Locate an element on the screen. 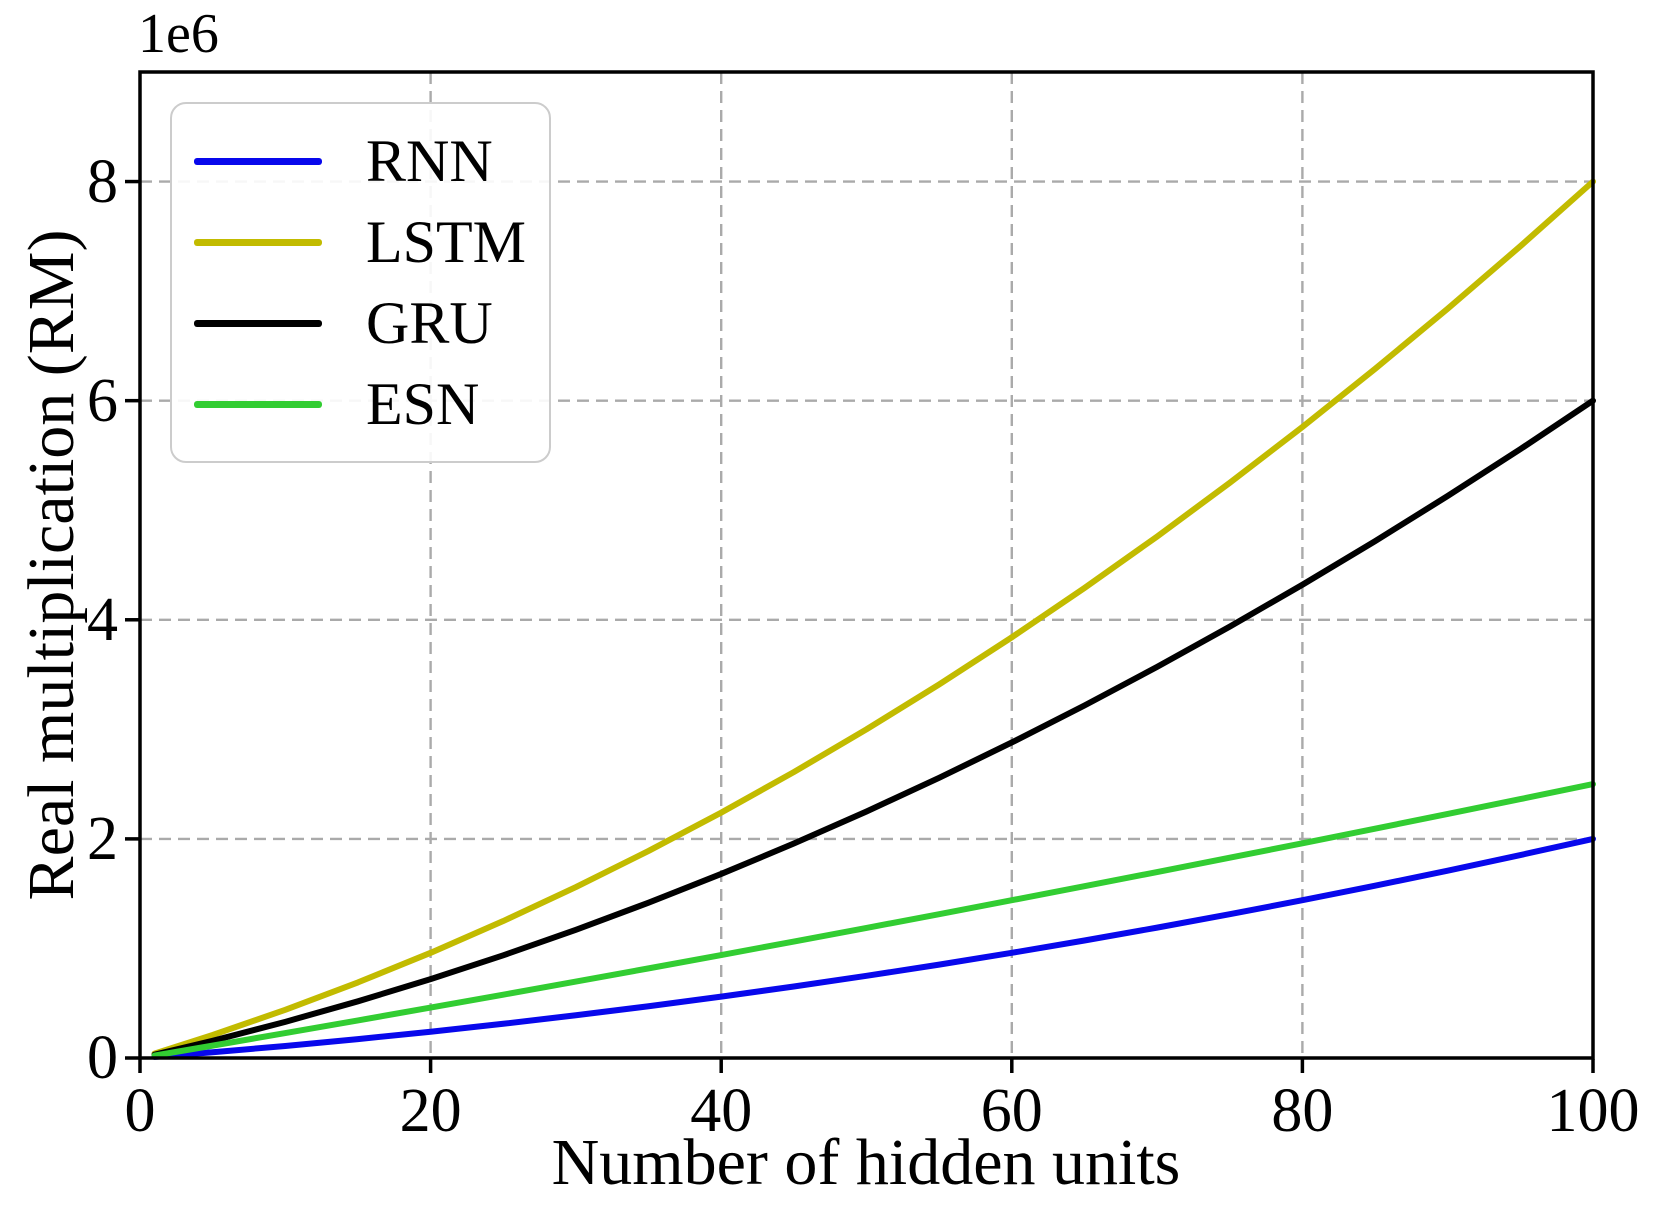 The height and width of the screenshot is (1223, 1661). legend-line-swatch-rnn is located at coordinates (258, 161).